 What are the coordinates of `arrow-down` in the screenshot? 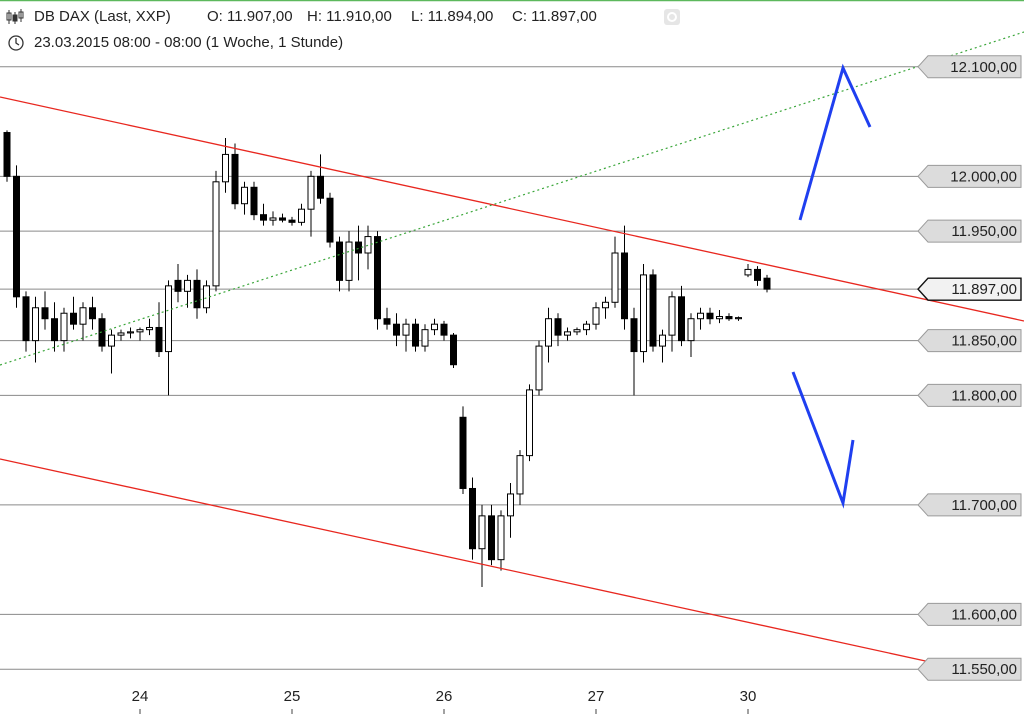 It's located at (823, 440).